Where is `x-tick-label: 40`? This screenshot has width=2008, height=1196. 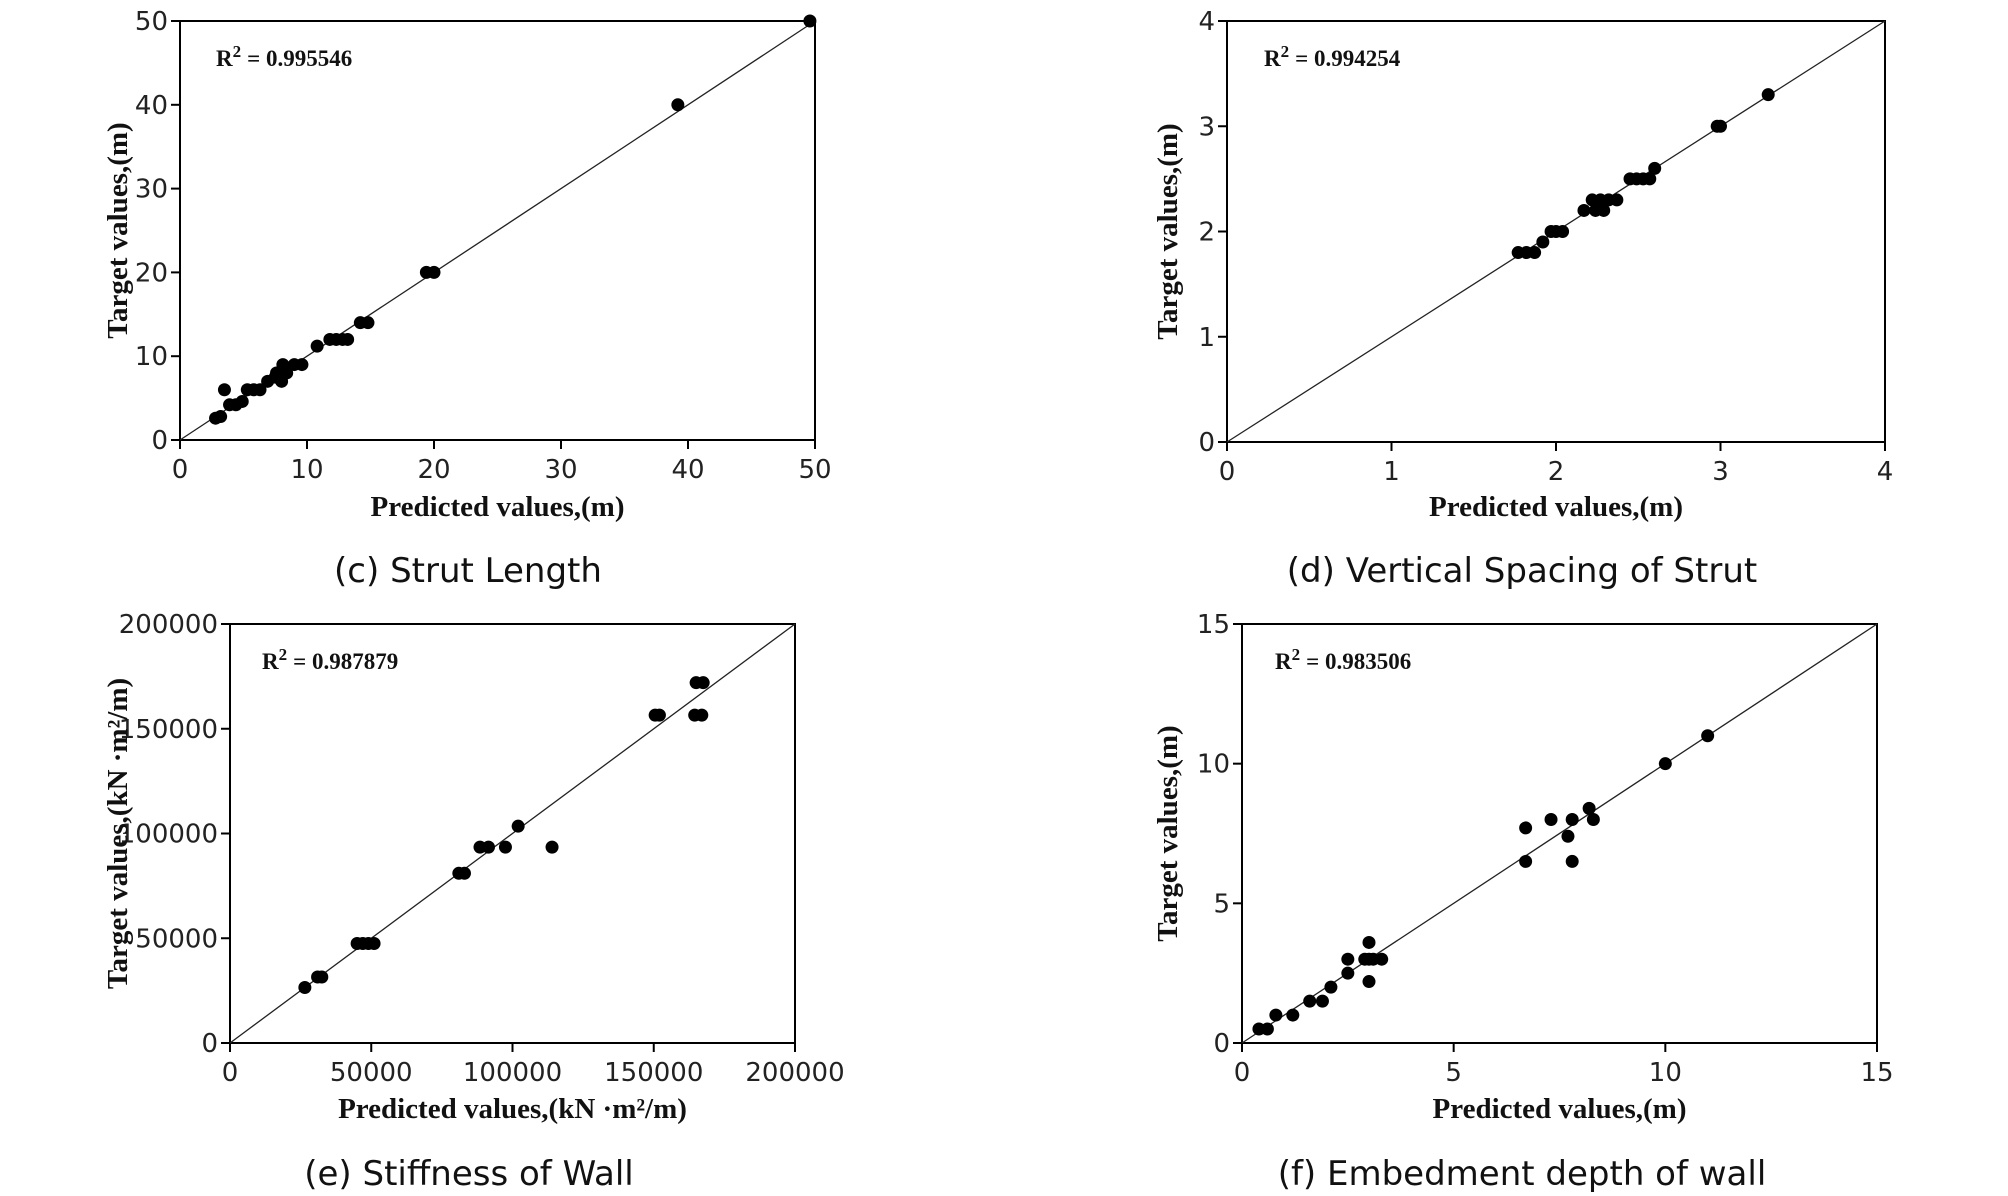
x-tick-label: 40 is located at coordinates (687, 470).